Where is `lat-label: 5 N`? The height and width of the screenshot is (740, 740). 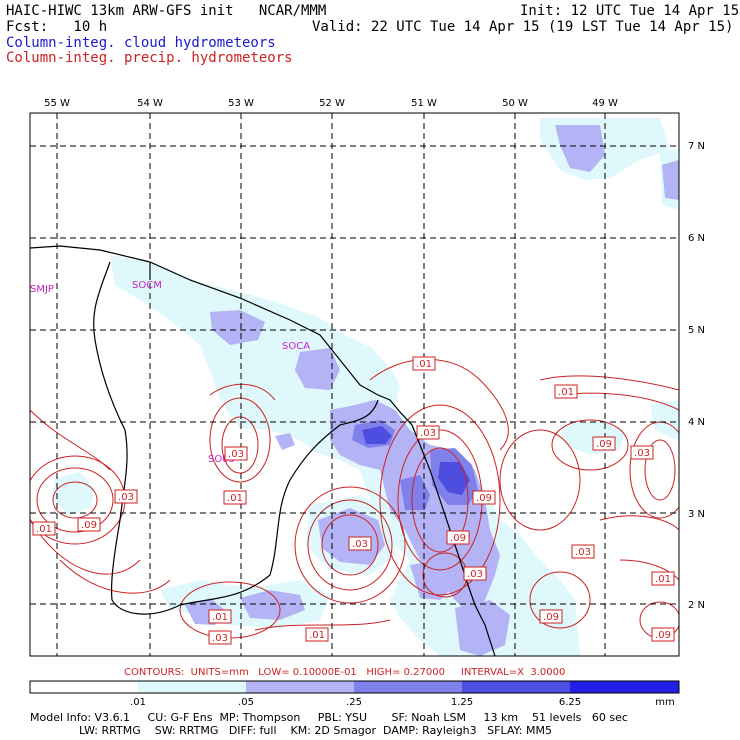
lat-label: 5 N is located at coordinates (696, 330).